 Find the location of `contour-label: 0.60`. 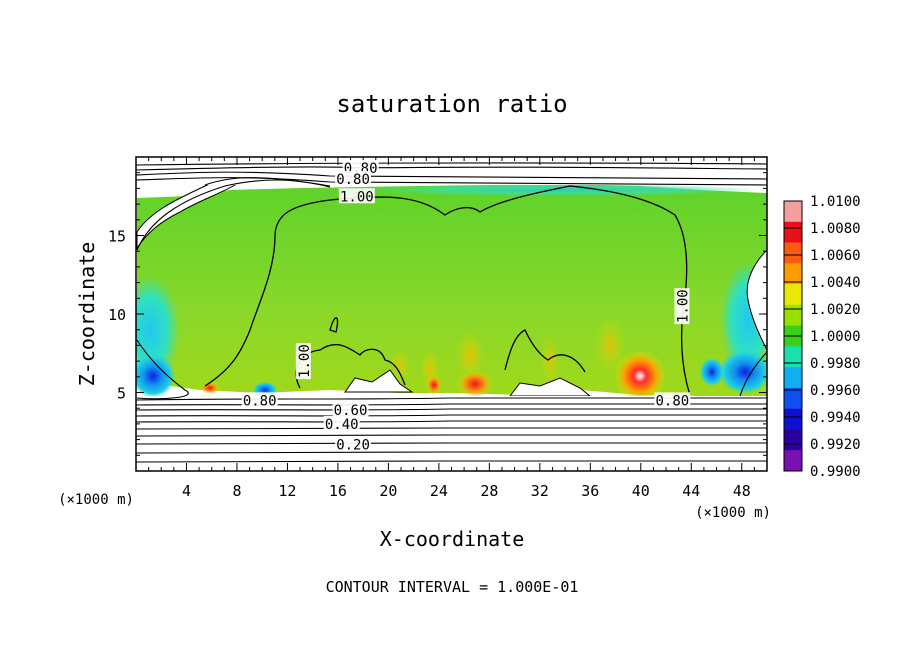

contour-label: 0.60 is located at coordinates (350, 410).